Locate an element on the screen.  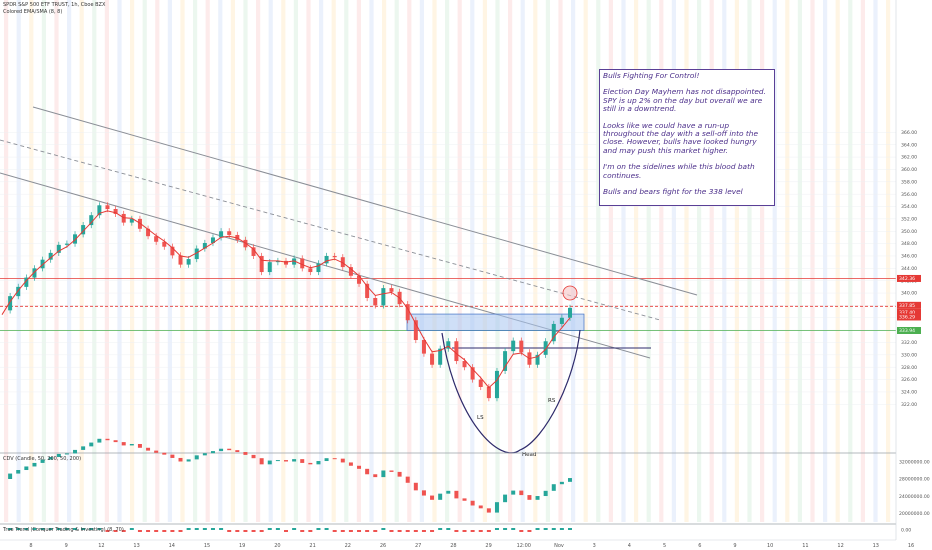
cdv-label: CDV (Candle, 50, 200, 50, 200) is located at coordinates (42, 459).